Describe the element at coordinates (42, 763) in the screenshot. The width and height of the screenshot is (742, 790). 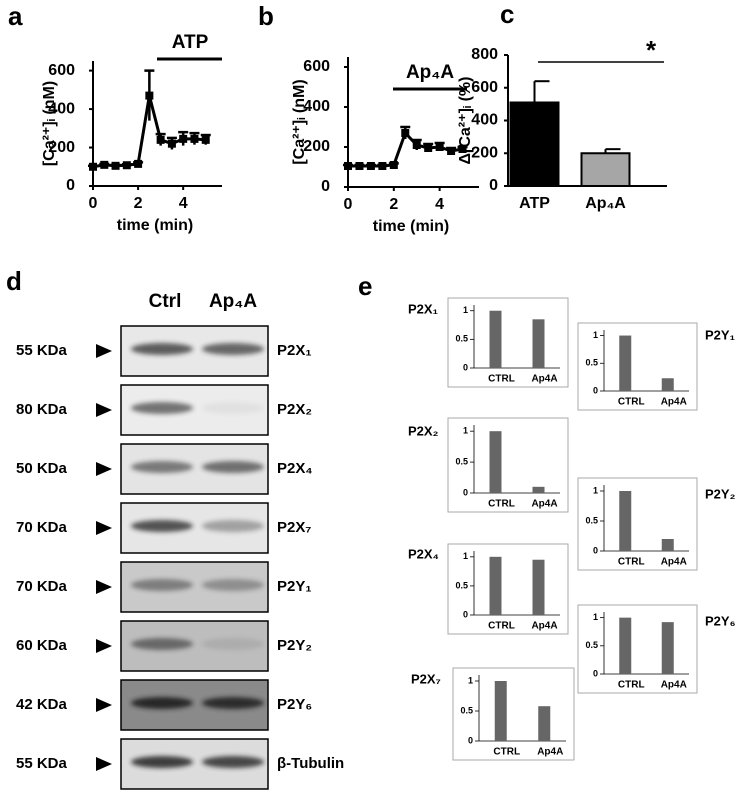
I see `size-label: 55 KDa` at that location.